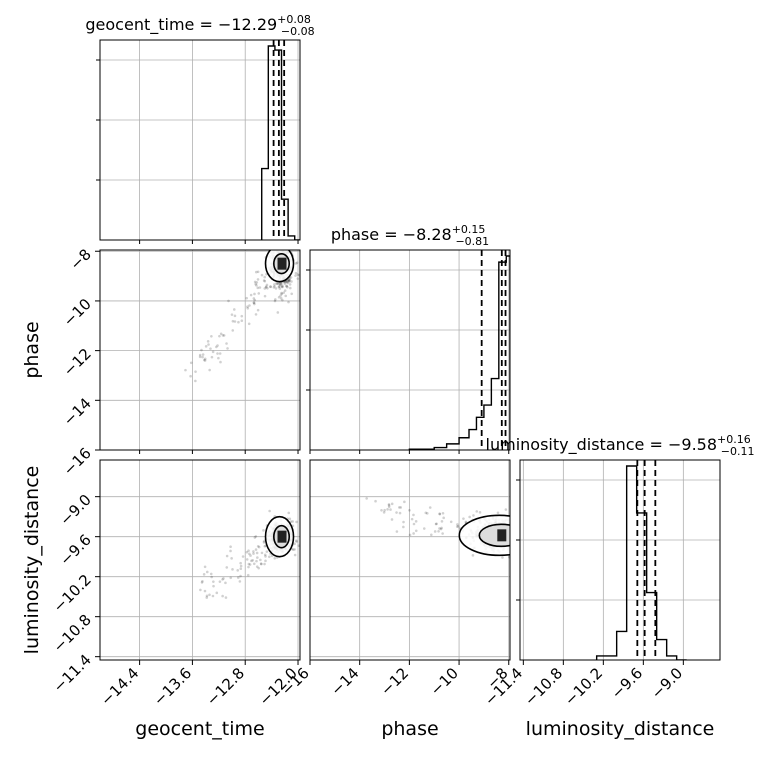  Describe the element at coordinates (280, 142) in the screenshot. I see `histogram-geocent_time` at that location.